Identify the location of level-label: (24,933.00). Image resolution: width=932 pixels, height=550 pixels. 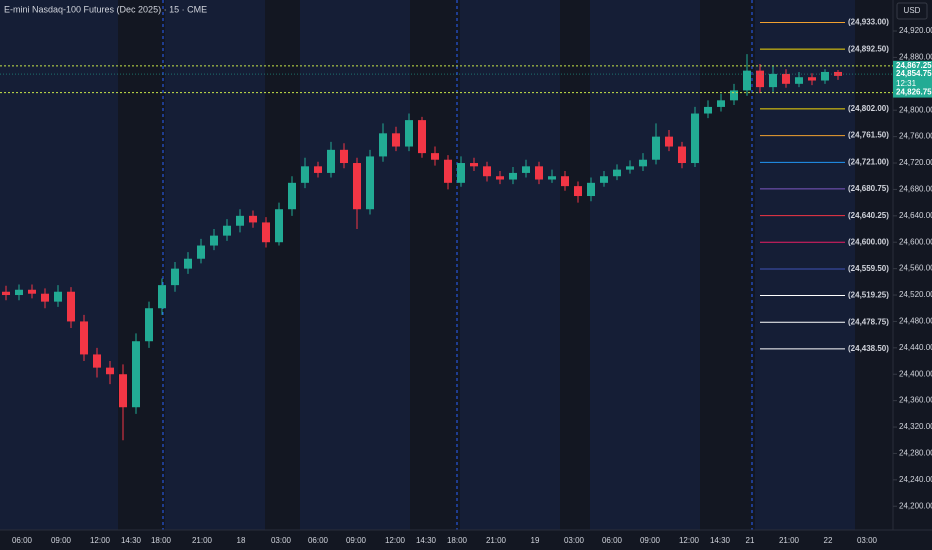
(868, 22).